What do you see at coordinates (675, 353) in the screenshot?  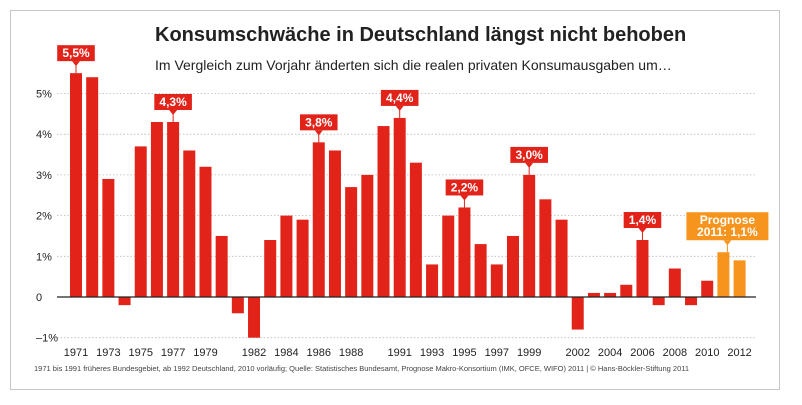 I see `x-tick-label: 2008` at bounding box center [675, 353].